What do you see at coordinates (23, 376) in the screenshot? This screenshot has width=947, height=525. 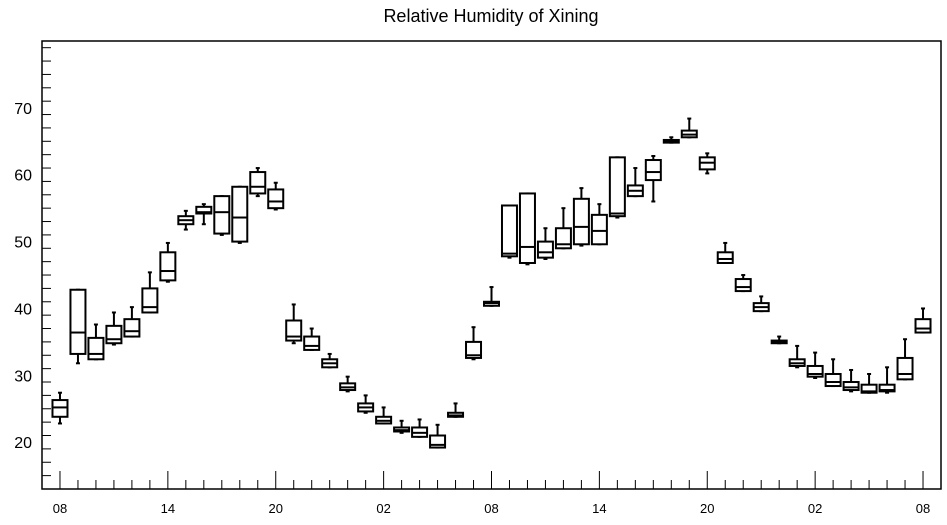 I see `y-tick-label: 30` at bounding box center [23, 376].